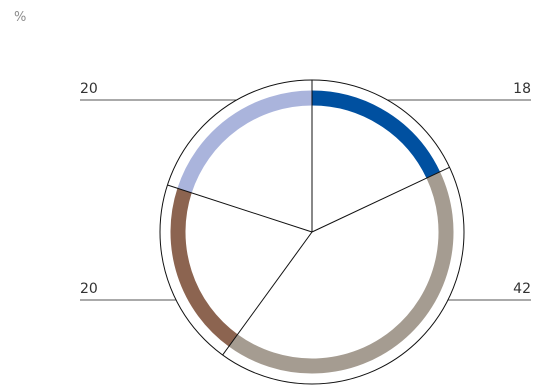 The width and height of the screenshot is (537, 385). Describe the element at coordinates (89, 89) in the screenshot. I see `value-label-4: 20` at that location.